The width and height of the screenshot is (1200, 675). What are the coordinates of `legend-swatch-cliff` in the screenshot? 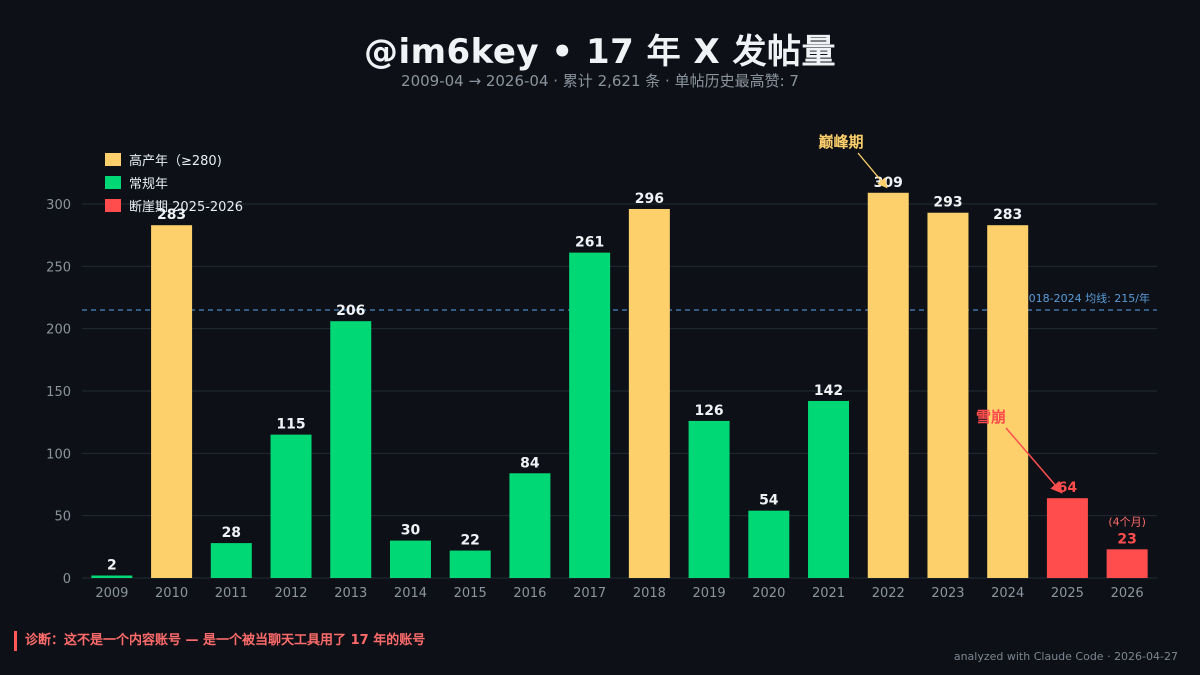 It's located at (113, 205).